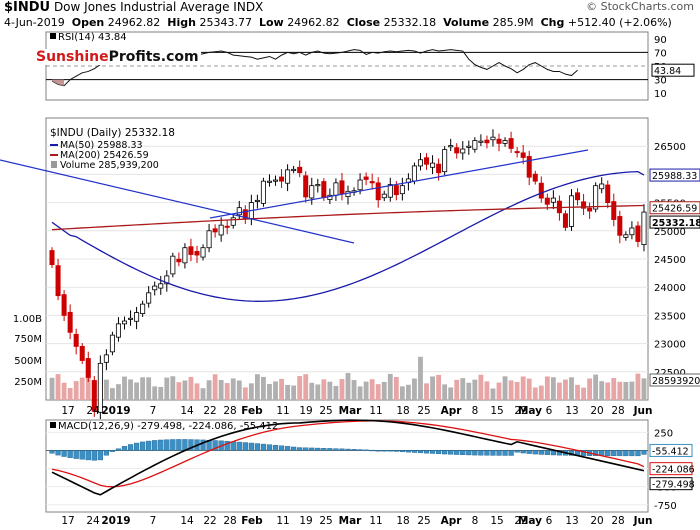 This screenshot has width=700, height=530. What do you see at coordinates (670, 451) in the screenshot?
I see `macd-hist-tag: -55.412` at bounding box center [670, 451].